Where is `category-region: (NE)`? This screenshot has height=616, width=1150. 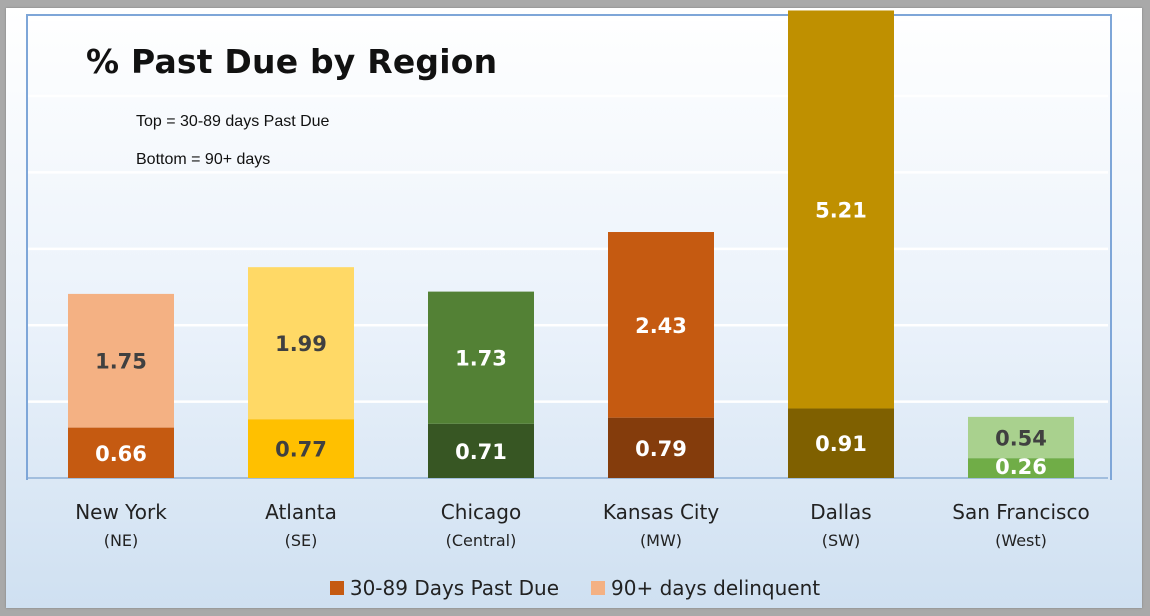
category-region: (NE) is located at coordinates (121, 540).